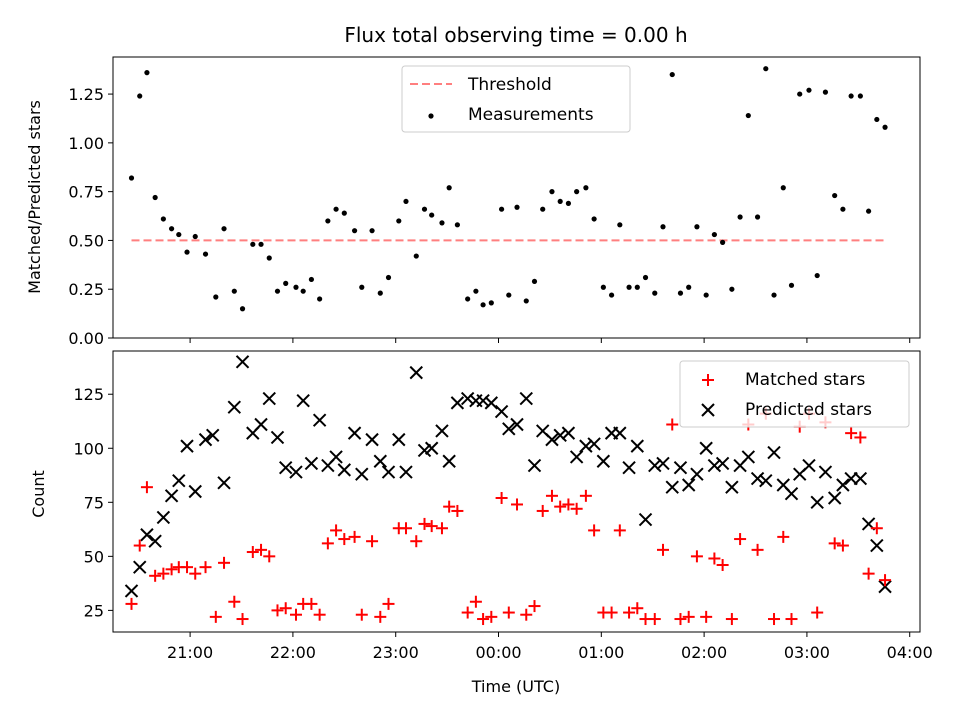 The width and height of the screenshot is (960, 720). Describe the element at coordinates (509, 85) in the screenshot. I see `legend-threshold-label: Threshold` at that location.